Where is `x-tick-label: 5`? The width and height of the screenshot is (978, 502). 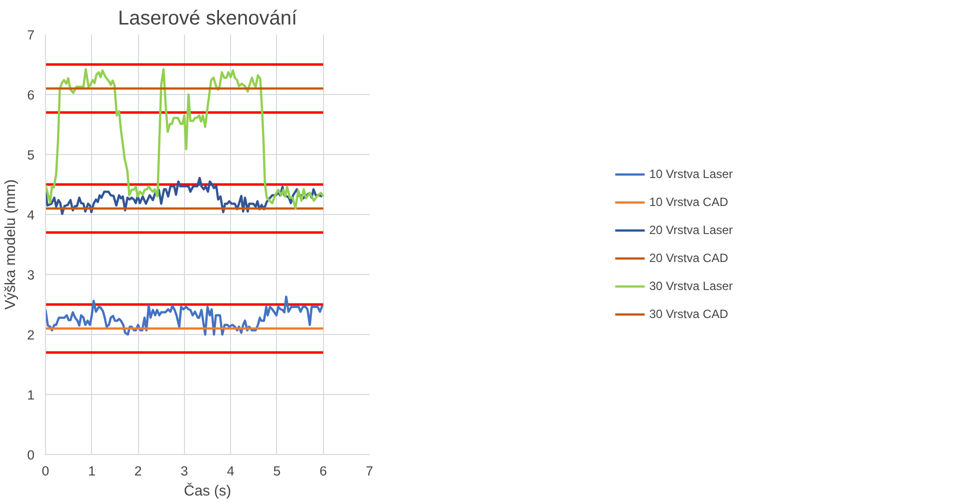
x-tick-label: 5 is located at coordinates (277, 471).